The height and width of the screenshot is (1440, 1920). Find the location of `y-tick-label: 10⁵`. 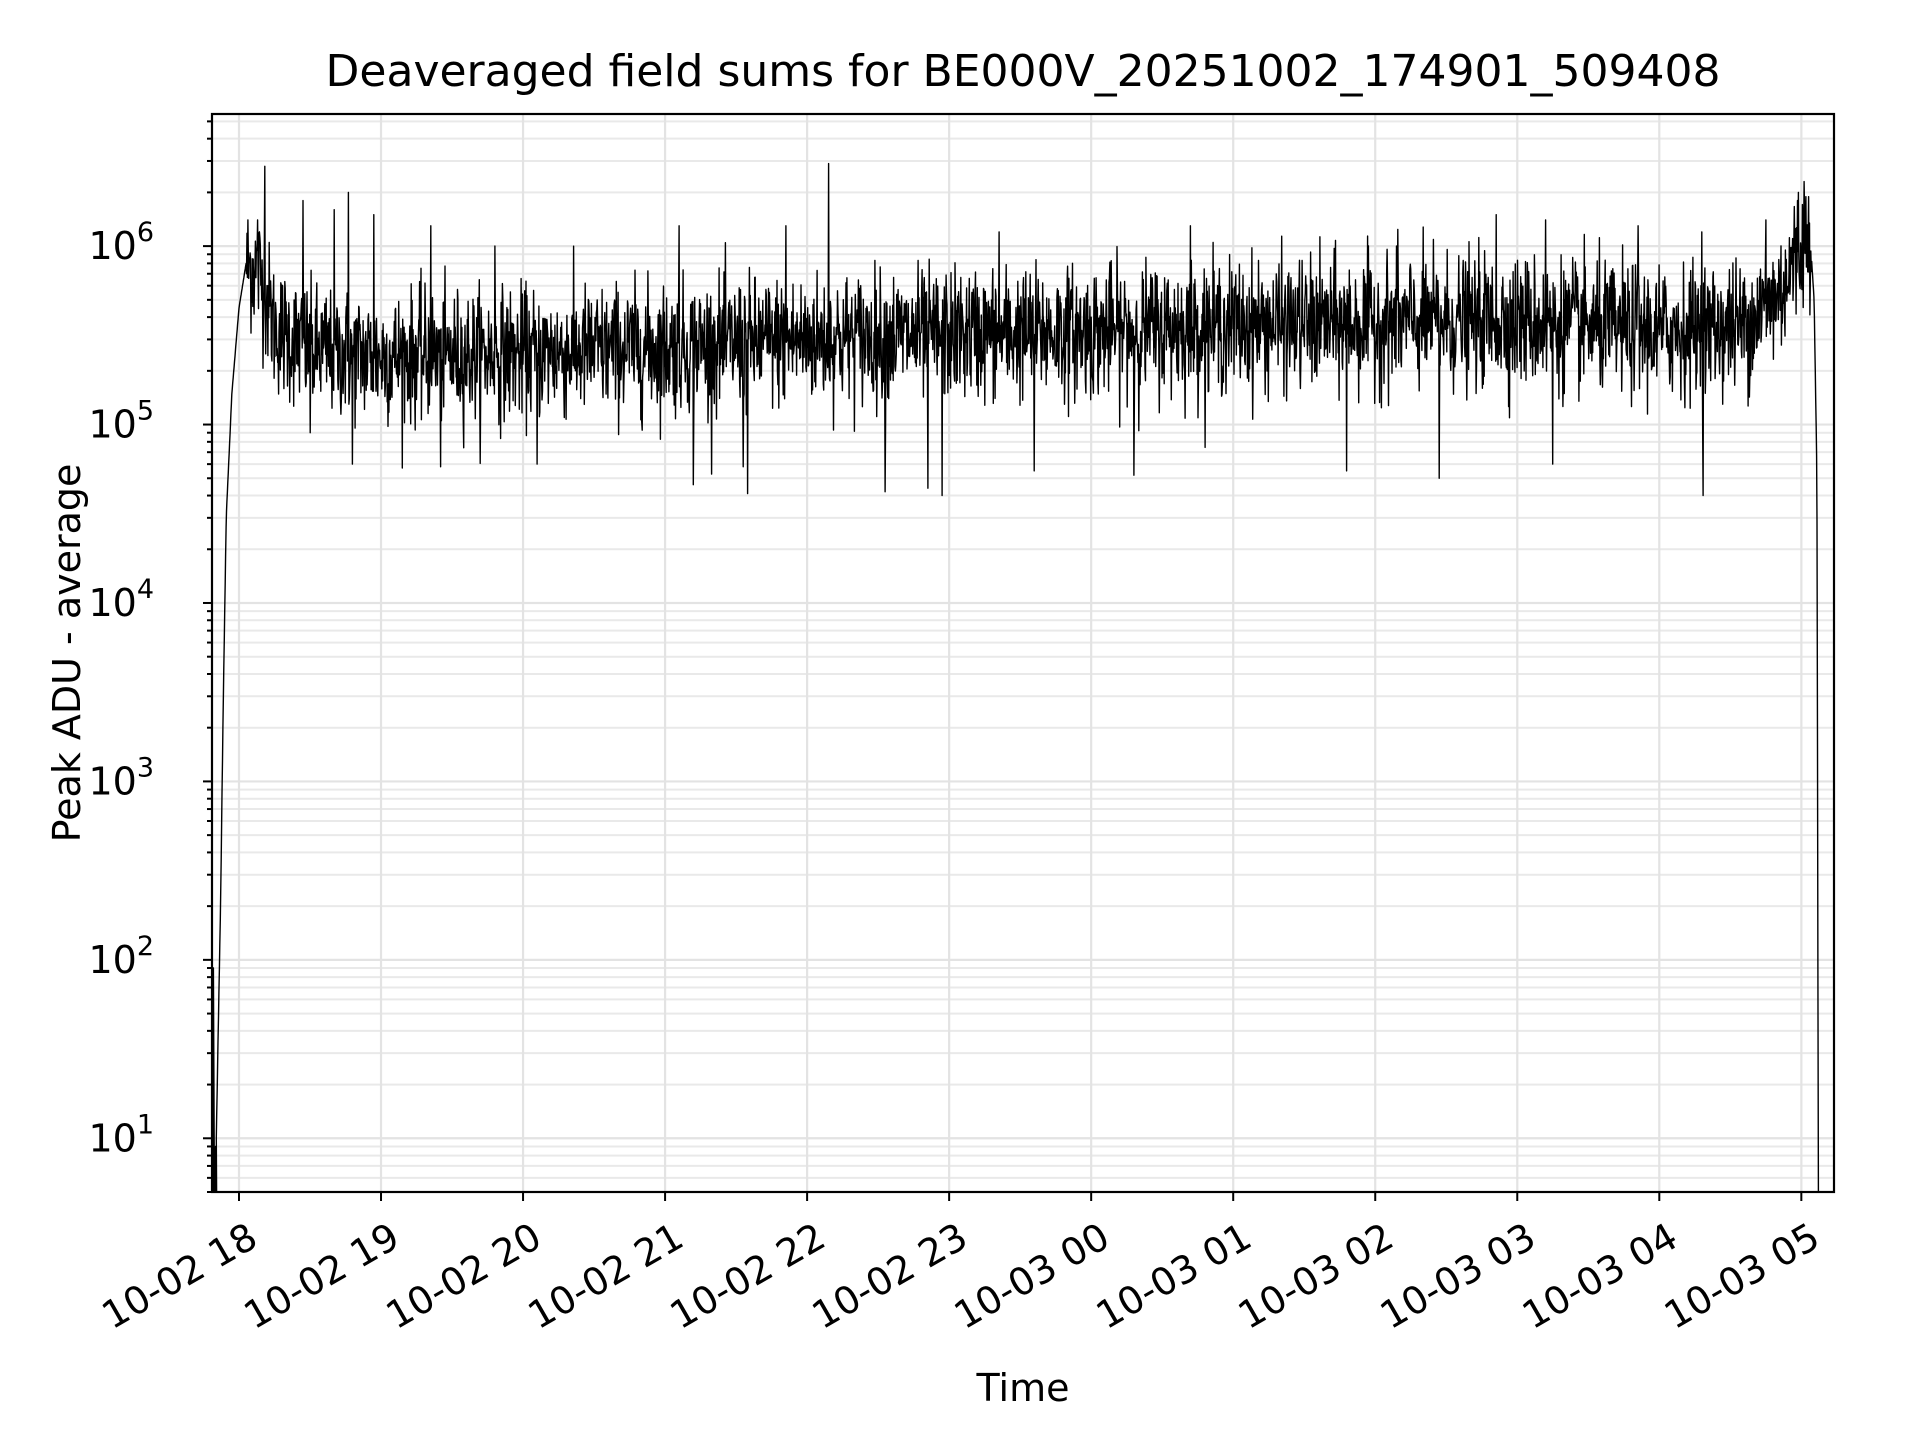

y-tick-label: 10⁵ is located at coordinates (121, 421).